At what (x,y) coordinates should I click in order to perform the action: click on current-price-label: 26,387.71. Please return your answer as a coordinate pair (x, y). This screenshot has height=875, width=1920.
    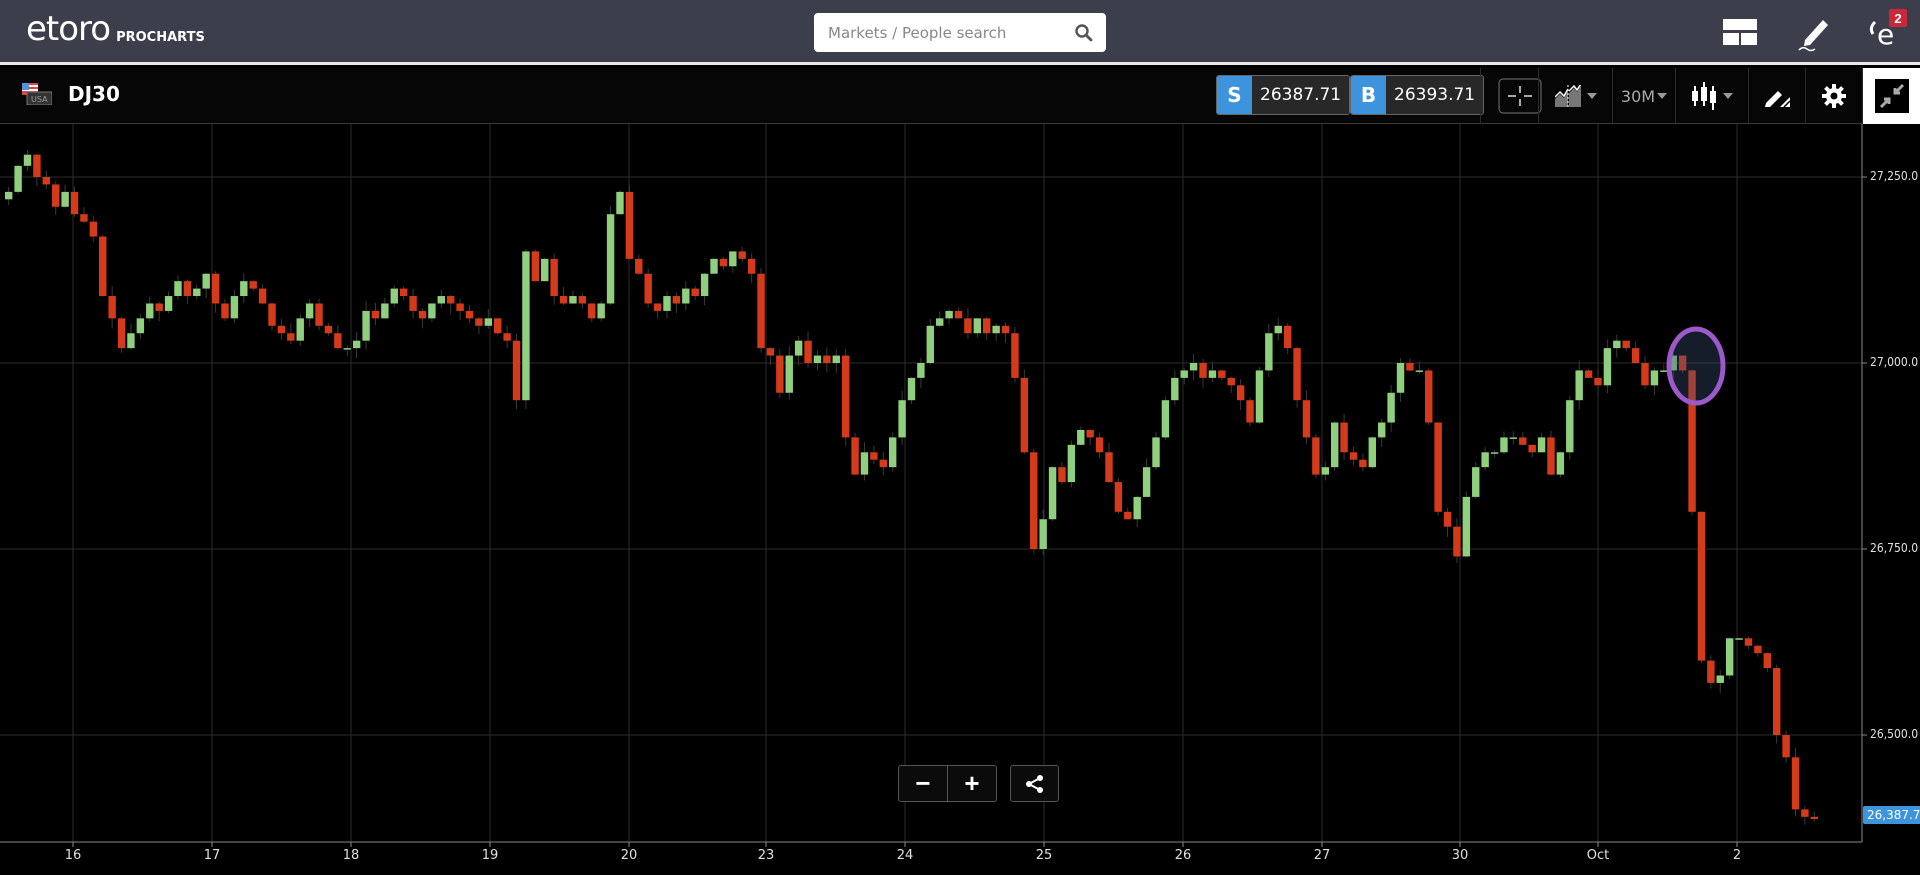
    Looking at the image, I should click on (1891, 815).